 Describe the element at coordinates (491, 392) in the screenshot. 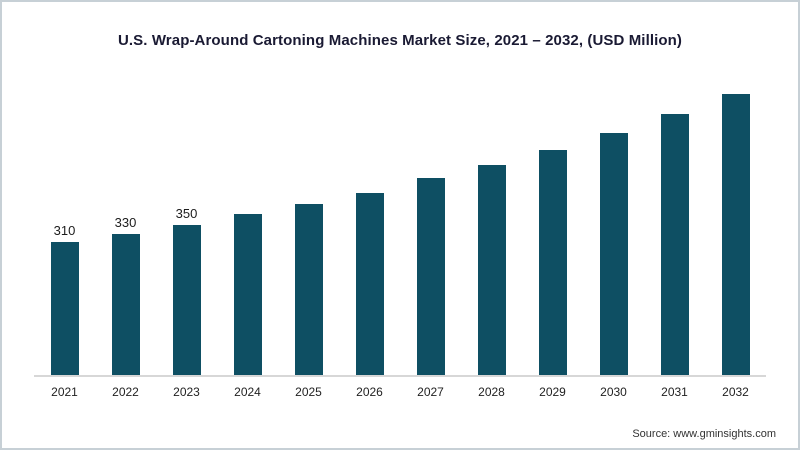

I see `x-axis-tick-label: 2028` at that location.